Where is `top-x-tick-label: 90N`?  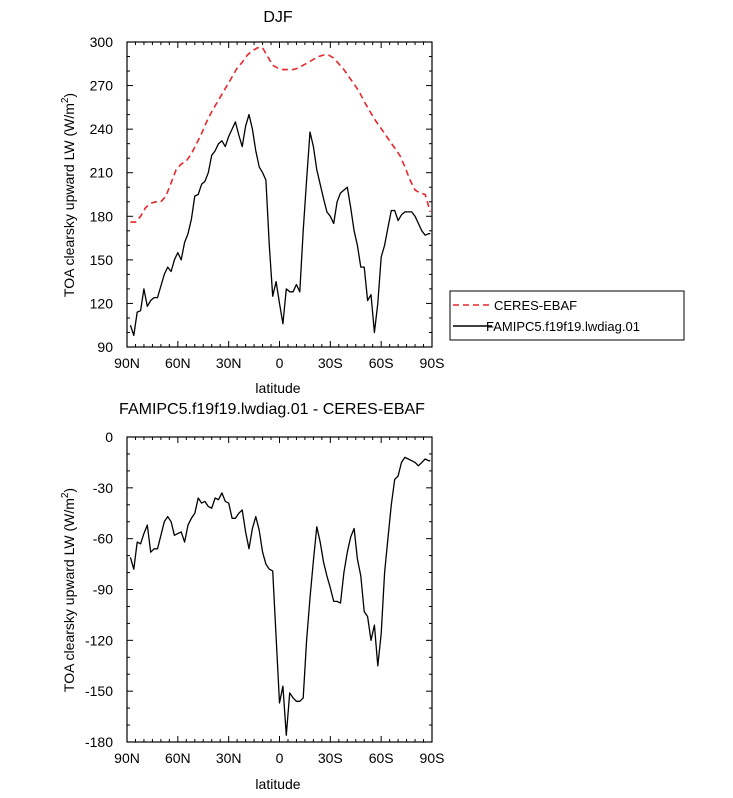
top-x-tick-label: 90N is located at coordinates (127, 363).